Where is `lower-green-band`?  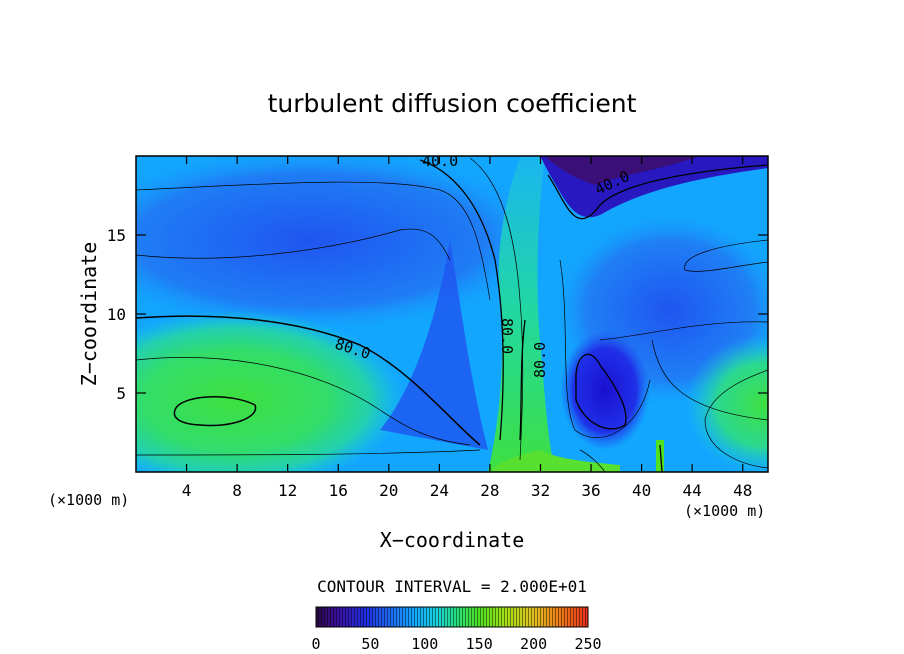
lower-green-band is located at coordinates (555, 461).